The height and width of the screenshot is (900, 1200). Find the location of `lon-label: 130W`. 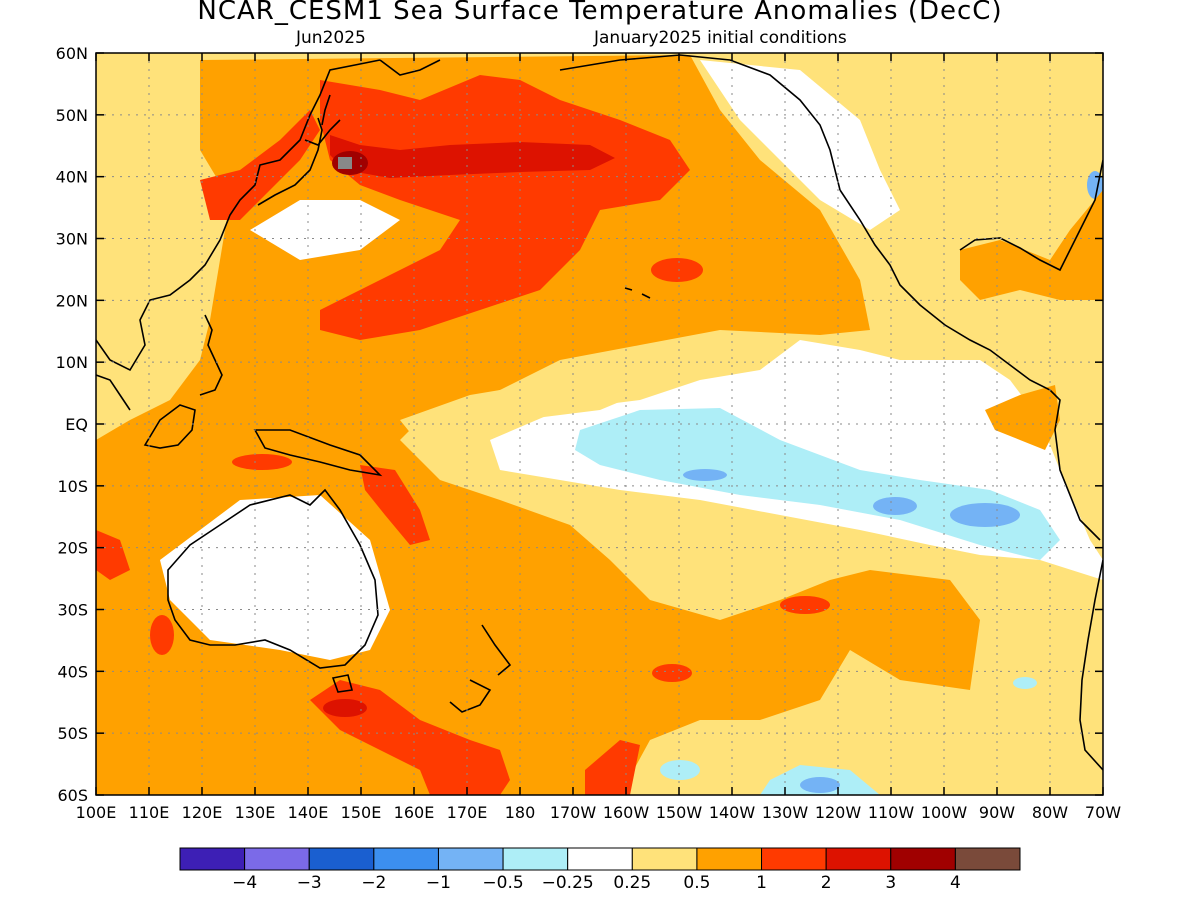

lon-label: 130W is located at coordinates (785, 812).